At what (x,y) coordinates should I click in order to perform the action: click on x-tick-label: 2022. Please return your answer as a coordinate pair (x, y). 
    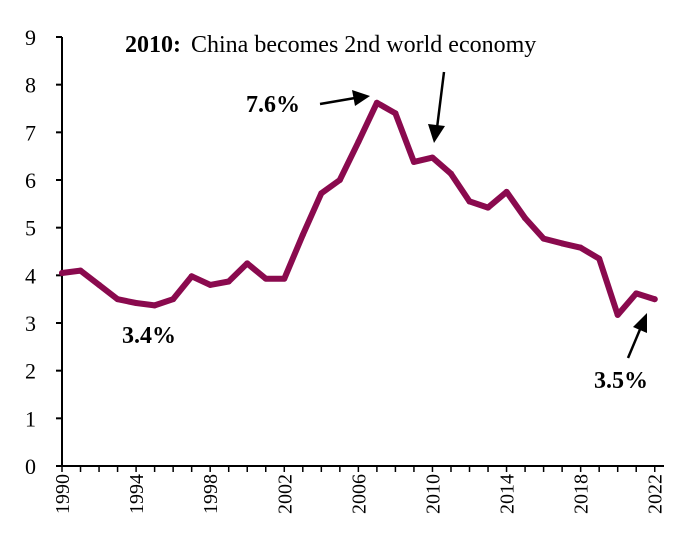
    Looking at the image, I should click on (656, 494).